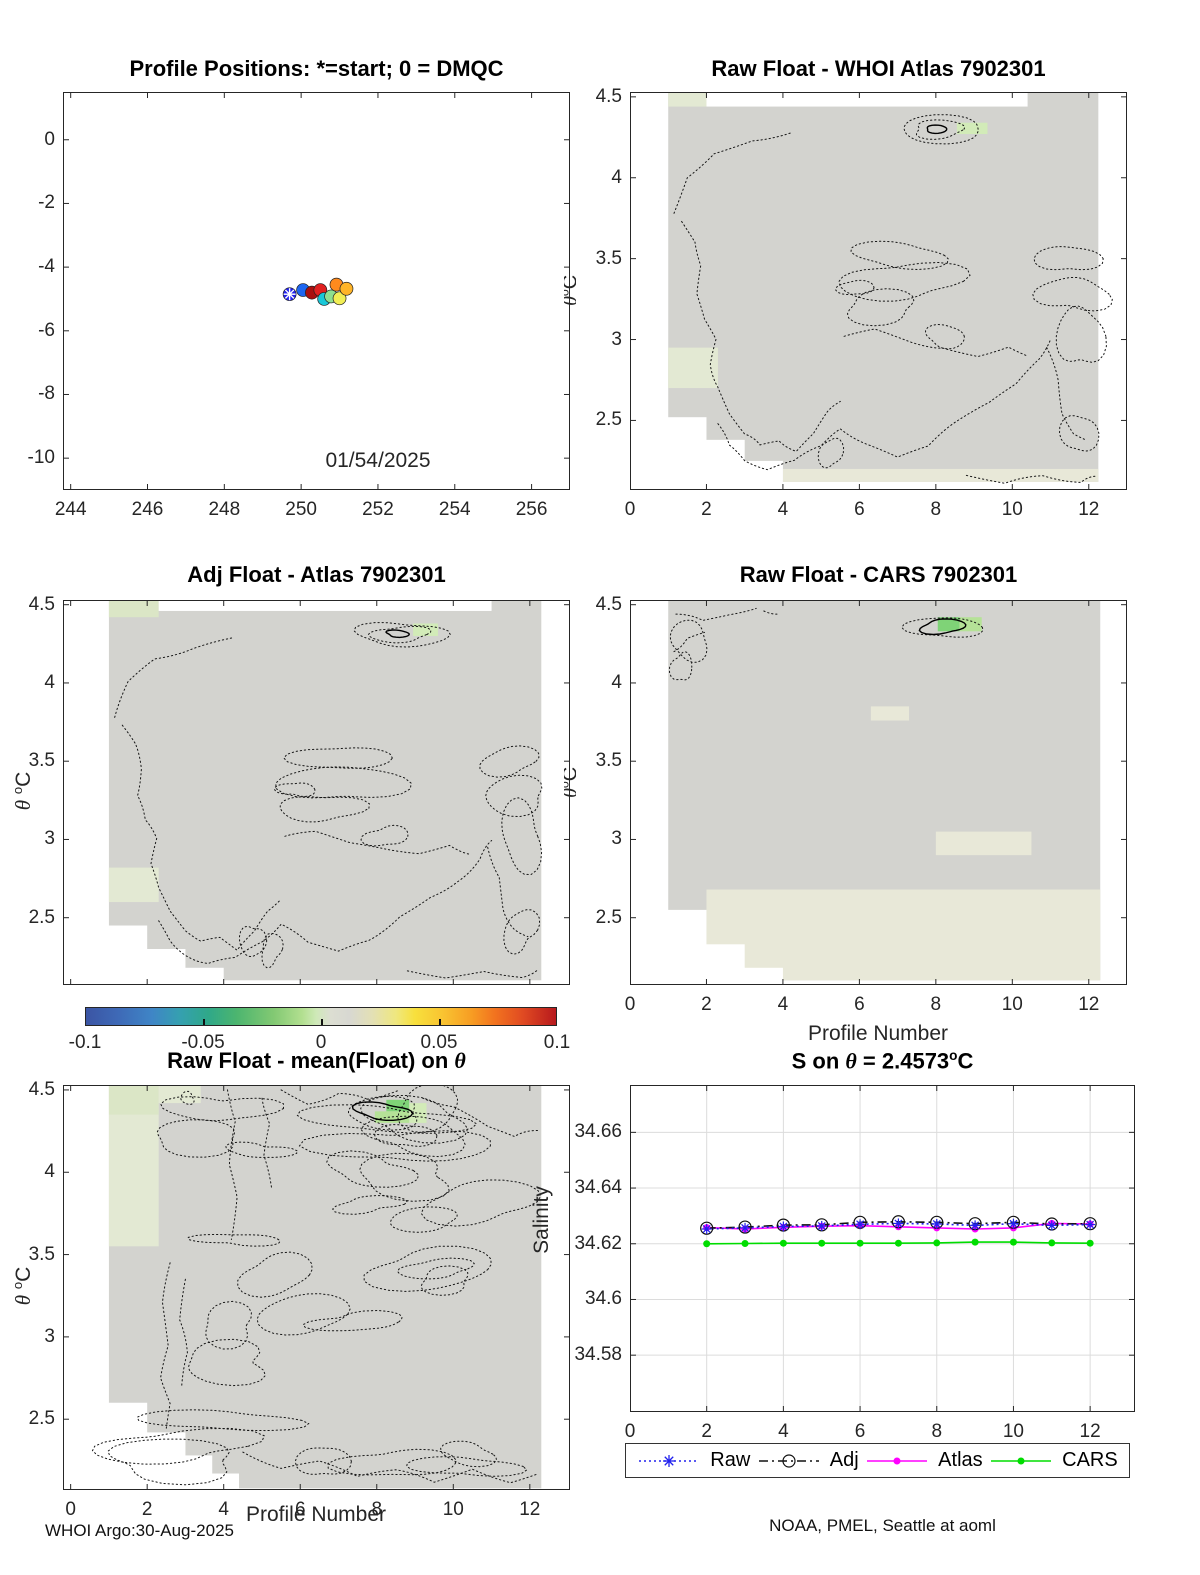 This screenshot has height=1575, width=1200. What do you see at coordinates (557, 1042) in the screenshot?
I see `colorbar-label: 0.1` at bounding box center [557, 1042].